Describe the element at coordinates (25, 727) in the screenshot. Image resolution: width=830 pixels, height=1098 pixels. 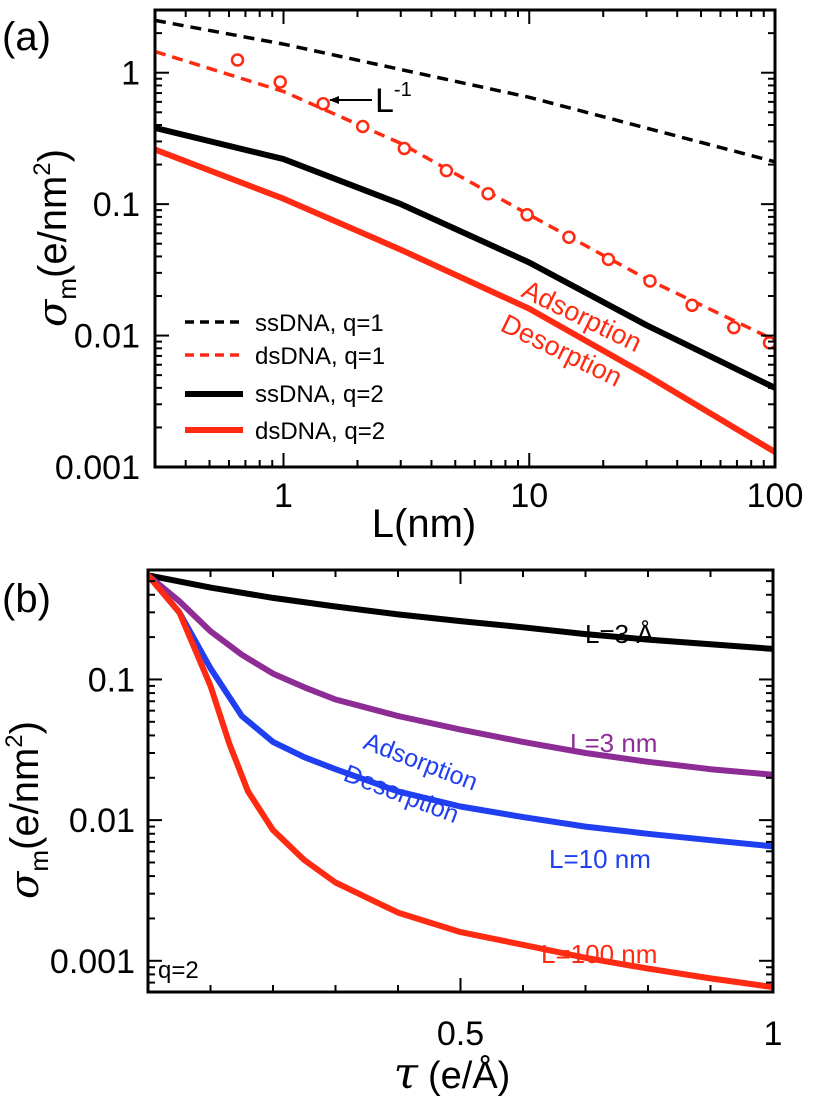
I see `panel-b-ylabel-close: )` at that location.